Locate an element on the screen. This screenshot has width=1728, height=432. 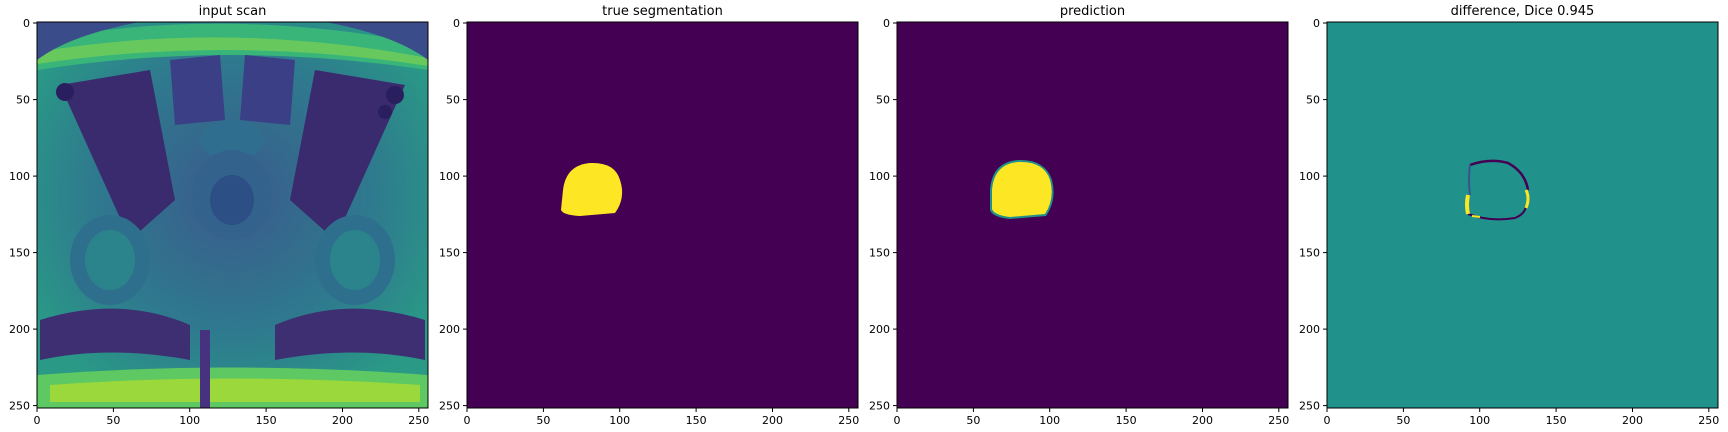
panel-title: difference, Dice 0.945 is located at coordinates (1522, 11).